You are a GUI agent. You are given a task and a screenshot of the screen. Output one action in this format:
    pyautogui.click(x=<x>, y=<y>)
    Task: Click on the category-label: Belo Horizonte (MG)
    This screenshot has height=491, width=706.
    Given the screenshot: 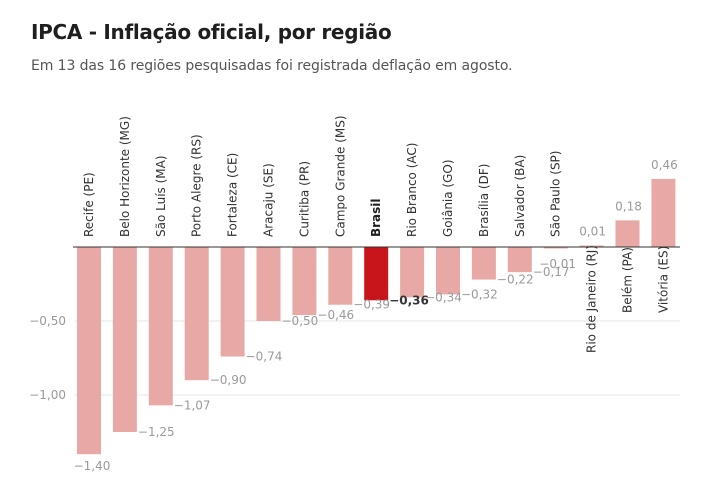 What is the action you would take?
    pyautogui.click(x=125, y=176)
    